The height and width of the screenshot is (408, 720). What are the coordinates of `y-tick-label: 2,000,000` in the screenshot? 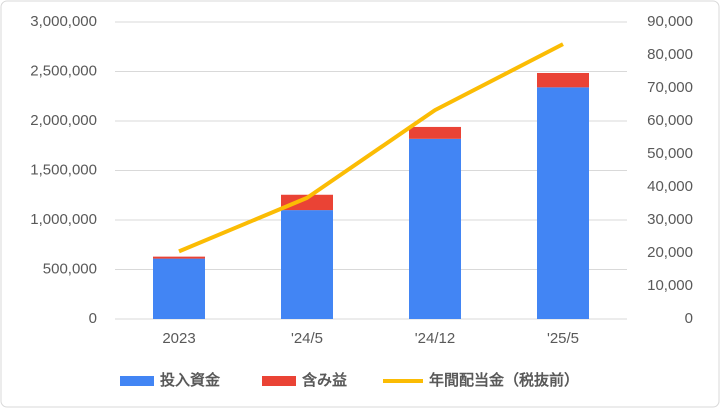 It's located at (63, 120).